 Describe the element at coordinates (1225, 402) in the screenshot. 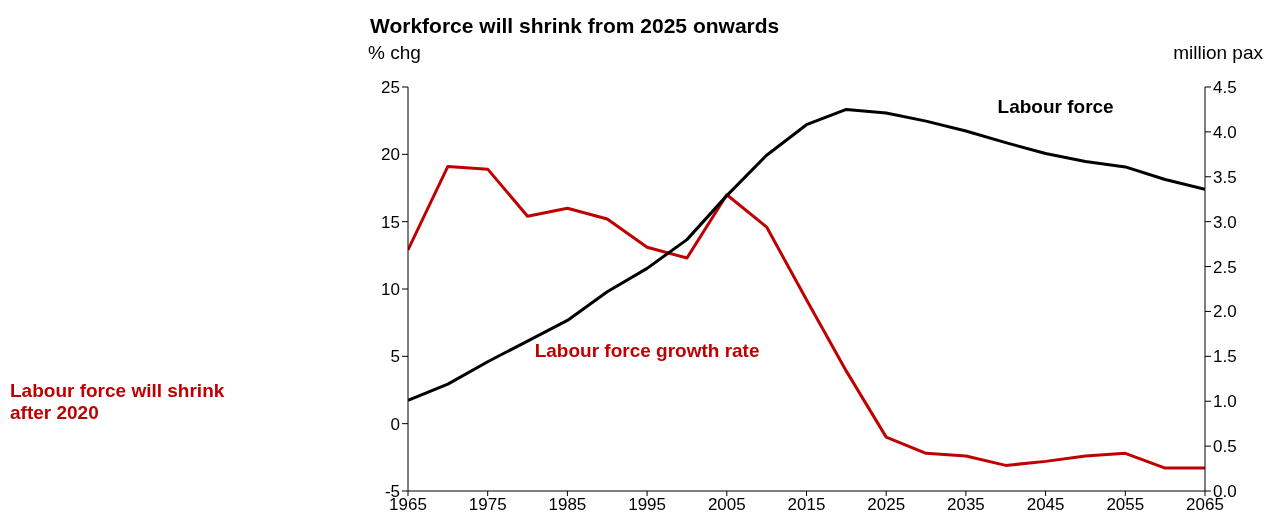

I see `y2-tick-label: 1.0` at that location.